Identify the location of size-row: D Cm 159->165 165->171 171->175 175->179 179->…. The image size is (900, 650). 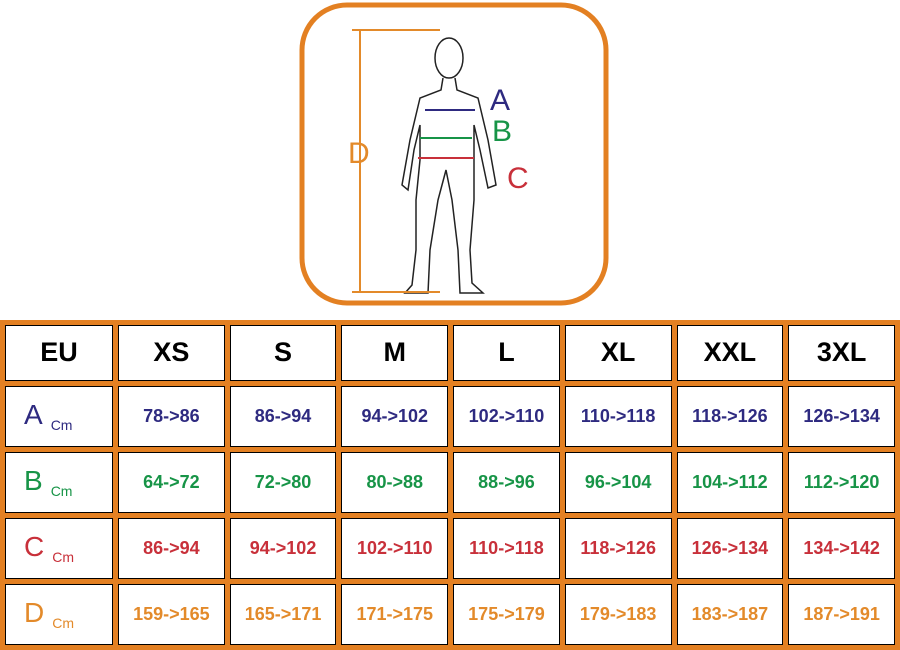
(450, 614).